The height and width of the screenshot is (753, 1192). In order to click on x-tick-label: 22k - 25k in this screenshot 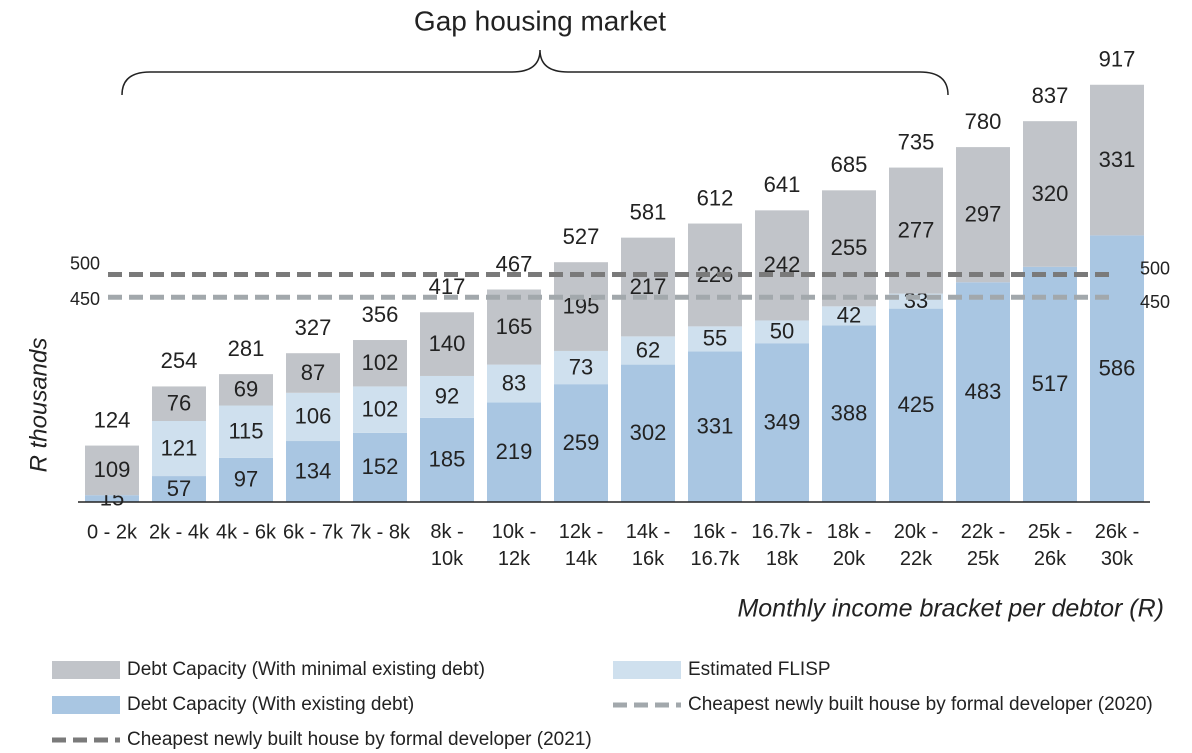, I will do `click(983, 545)`.